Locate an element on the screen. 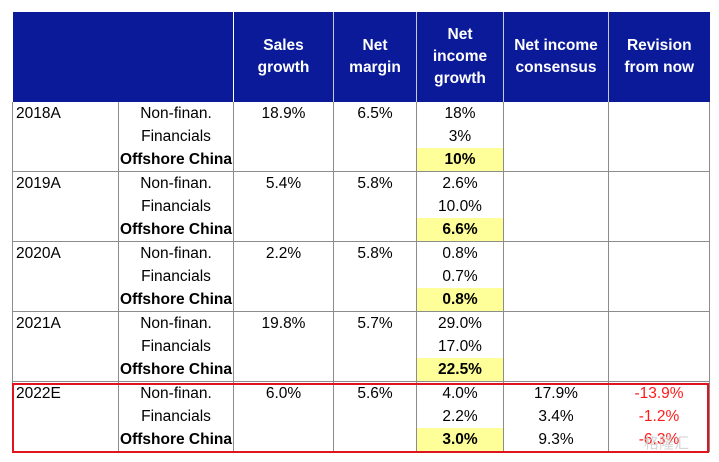  ni-growth-cell: 17.0% is located at coordinates (460, 346).